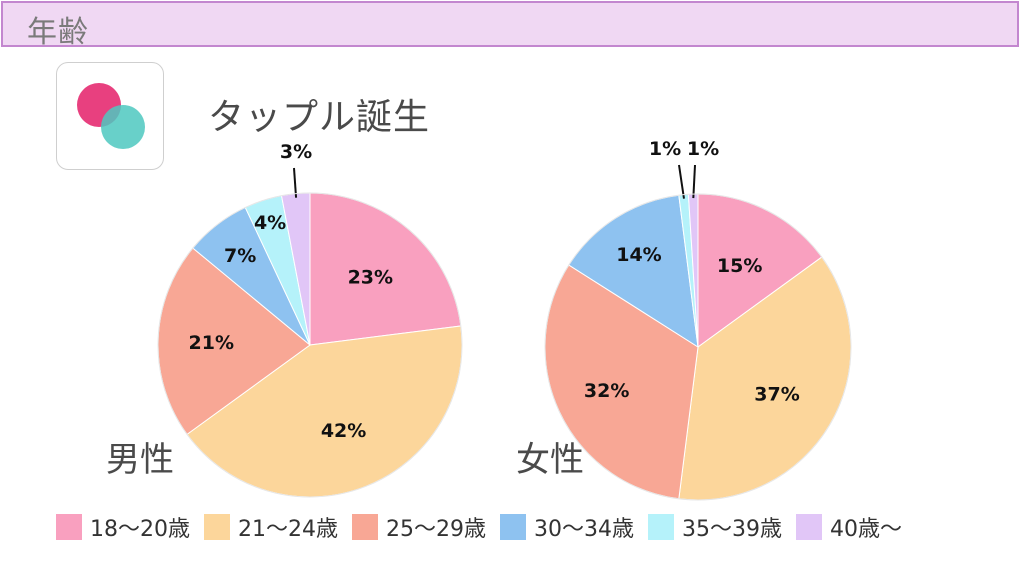  What do you see at coordinates (776, 395) in the screenshot?
I see `slice-data-label: 37%` at bounding box center [776, 395].